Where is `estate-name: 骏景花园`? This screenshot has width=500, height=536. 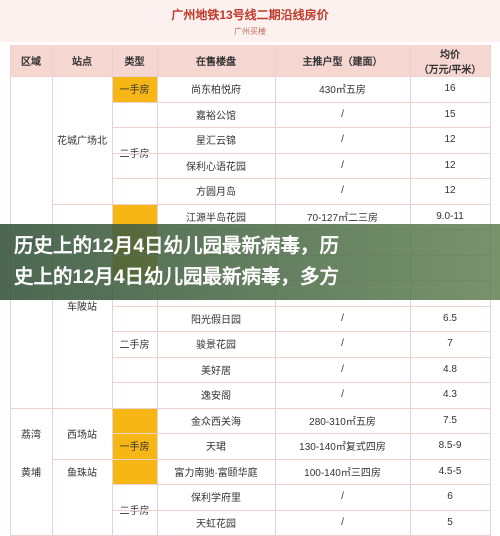
estate-name: 骏景花园 is located at coordinates (216, 346).